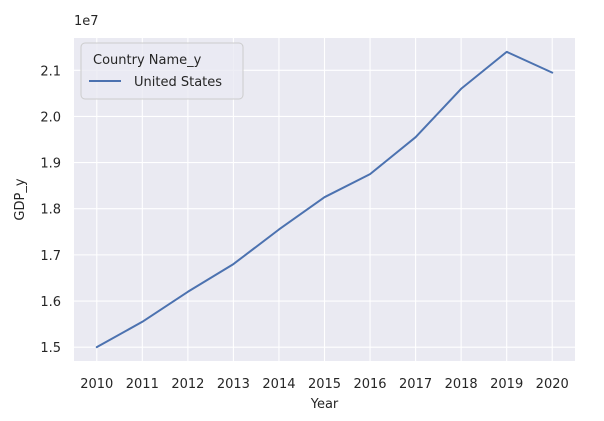  Describe the element at coordinates (50, 117) in the screenshot. I see `y-tick-label-2.0: 2.0` at that location.